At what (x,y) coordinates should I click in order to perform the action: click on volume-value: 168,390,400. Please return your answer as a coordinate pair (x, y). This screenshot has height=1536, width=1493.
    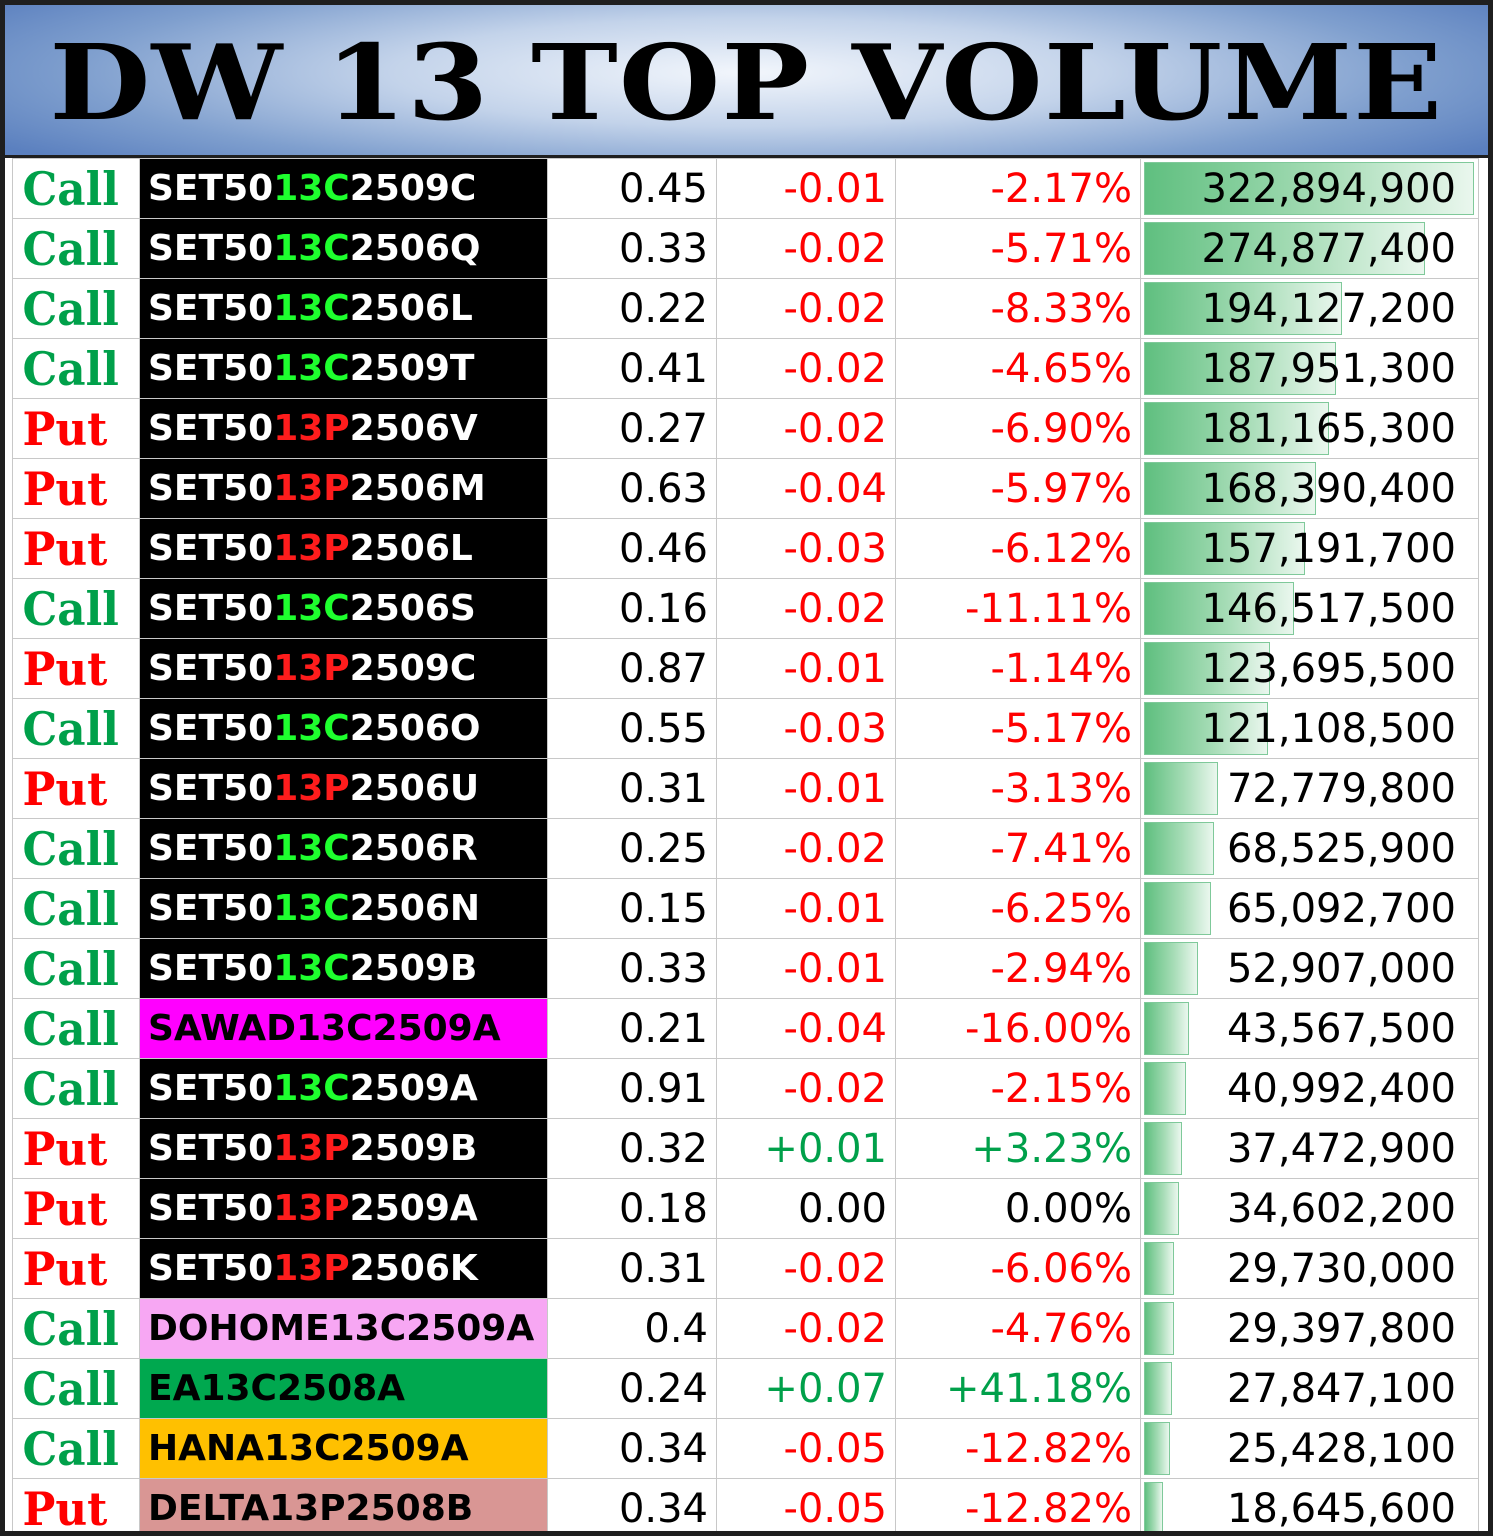
    Looking at the image, I should click on (1328, 488).